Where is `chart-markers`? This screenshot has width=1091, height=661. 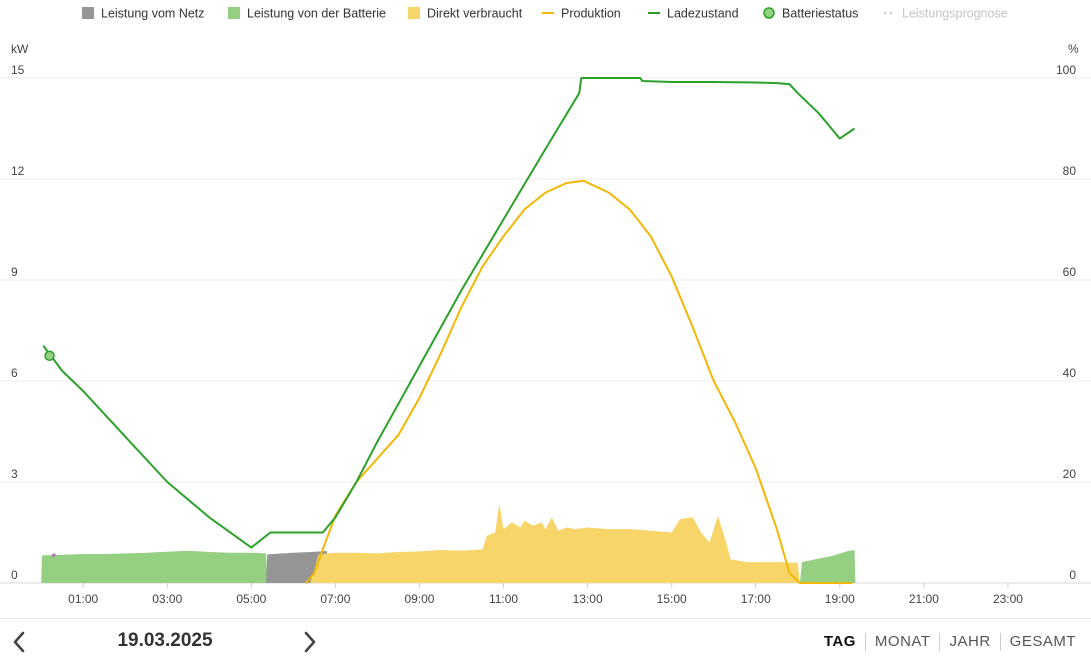
chart-markers is located at coordinates (50, 454).